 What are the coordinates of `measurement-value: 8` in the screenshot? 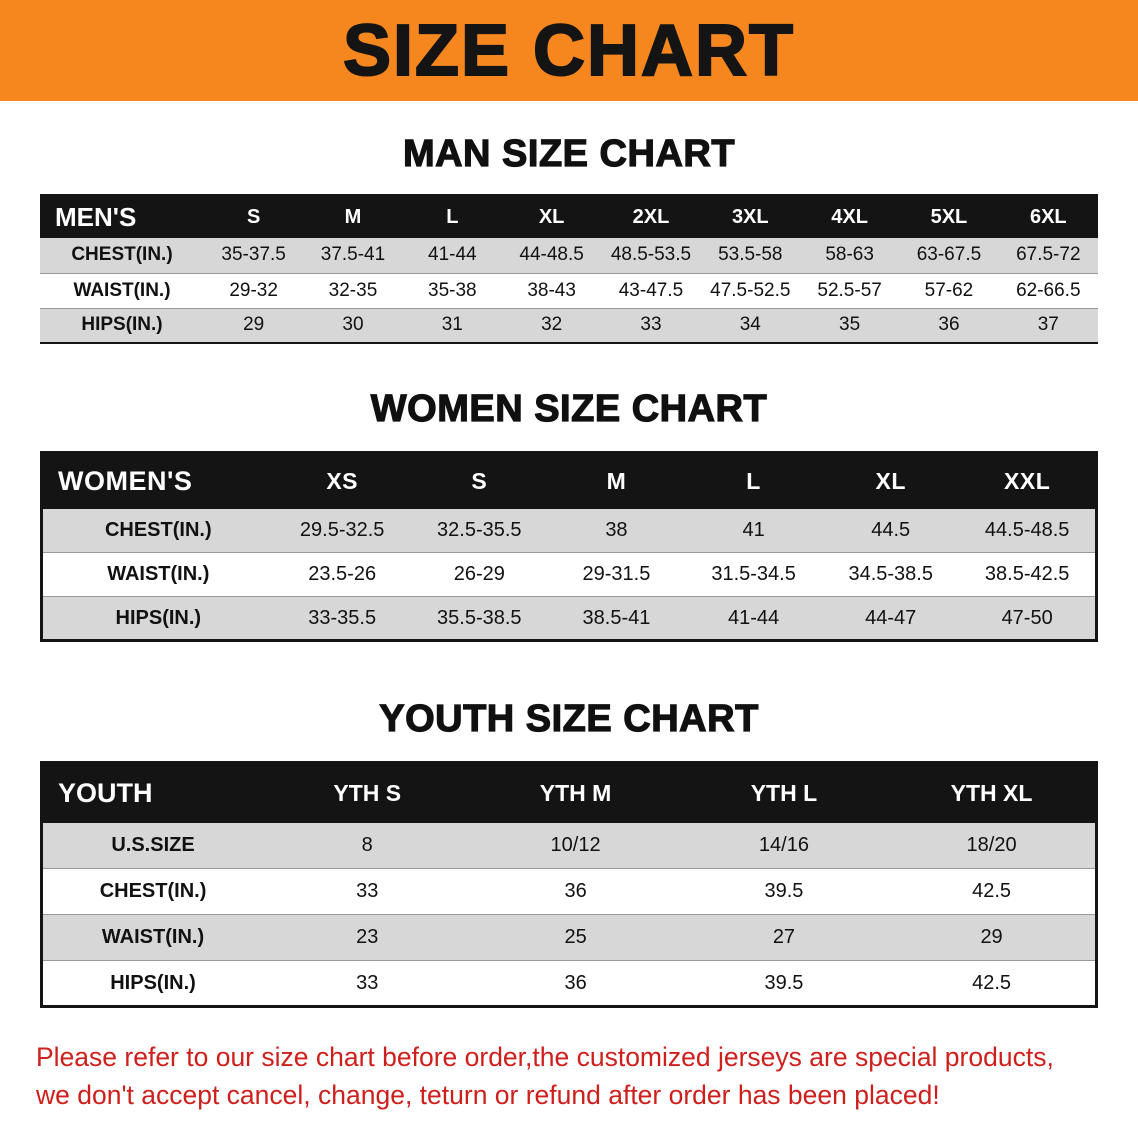 It's located at (367, 845).